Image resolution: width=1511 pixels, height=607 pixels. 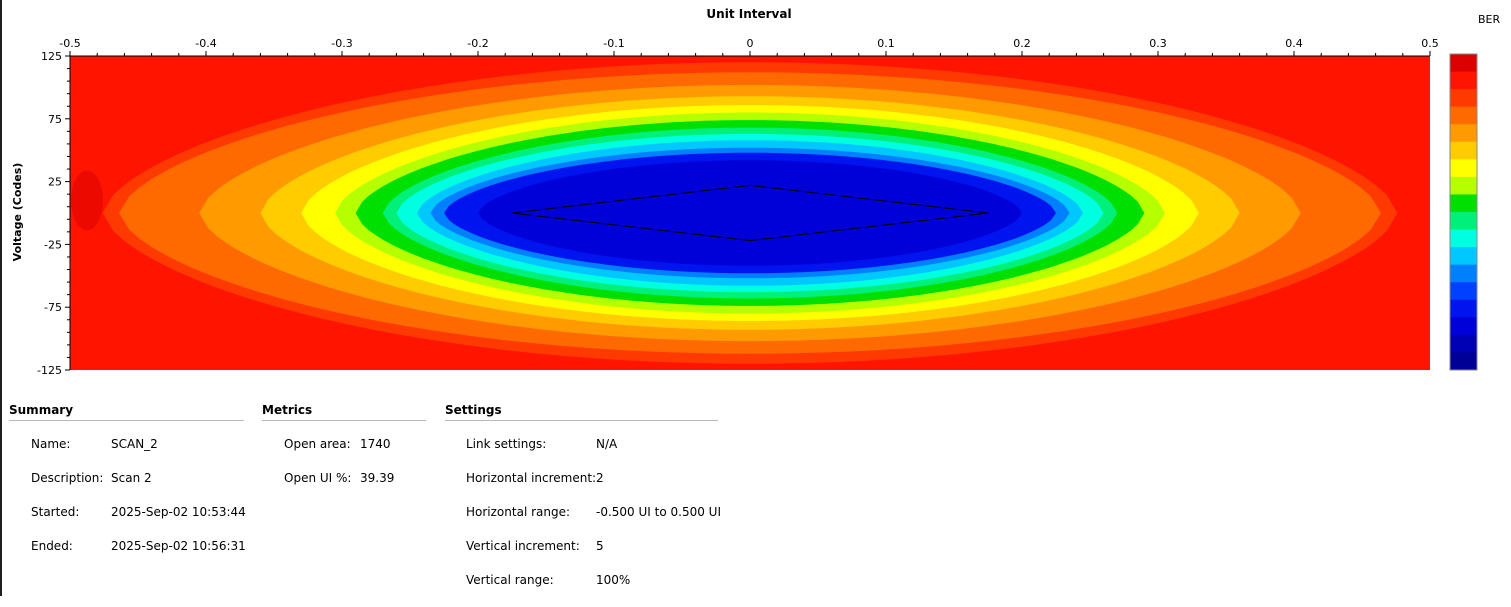 What do you see at coordinates (658, 512) in the screenshot?
I see `settings-value: -0.500 UI to 0.500 UI` at bounding box center [658, 512].